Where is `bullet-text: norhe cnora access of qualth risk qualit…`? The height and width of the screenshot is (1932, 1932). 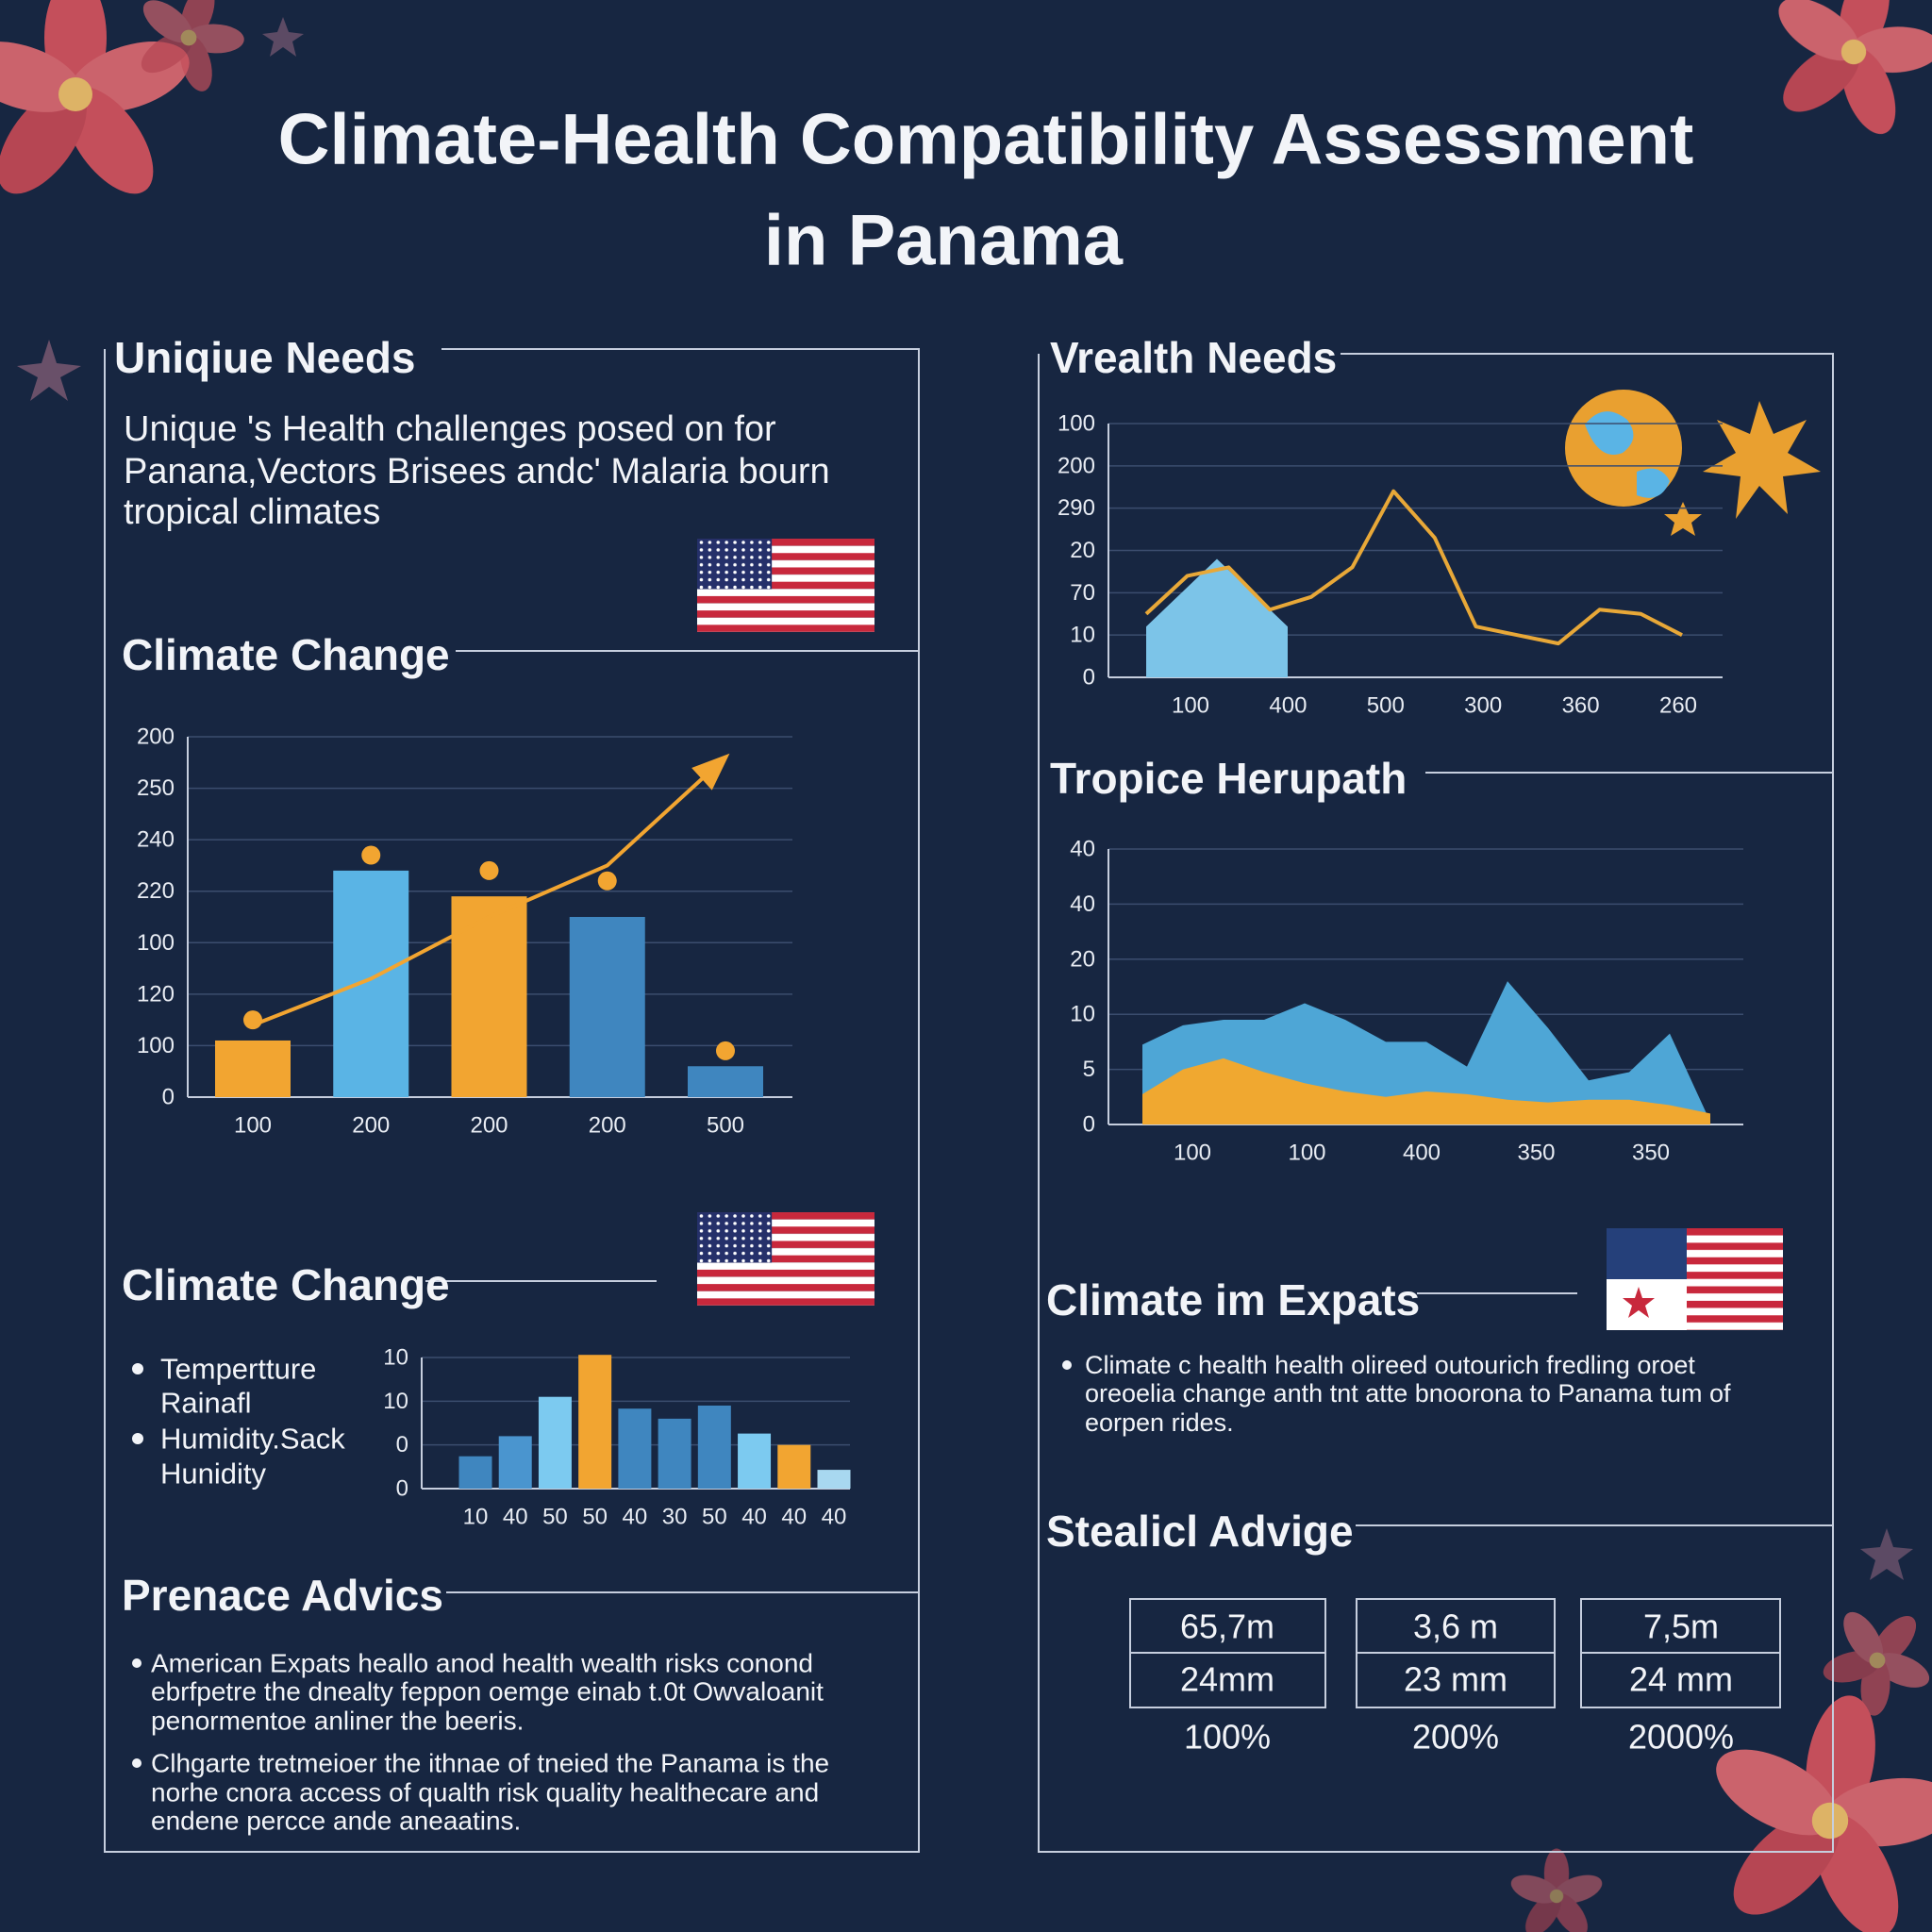
bullet-text: norhe cnora access of qualth risk qualit… is located at coordinates (485, 1792).